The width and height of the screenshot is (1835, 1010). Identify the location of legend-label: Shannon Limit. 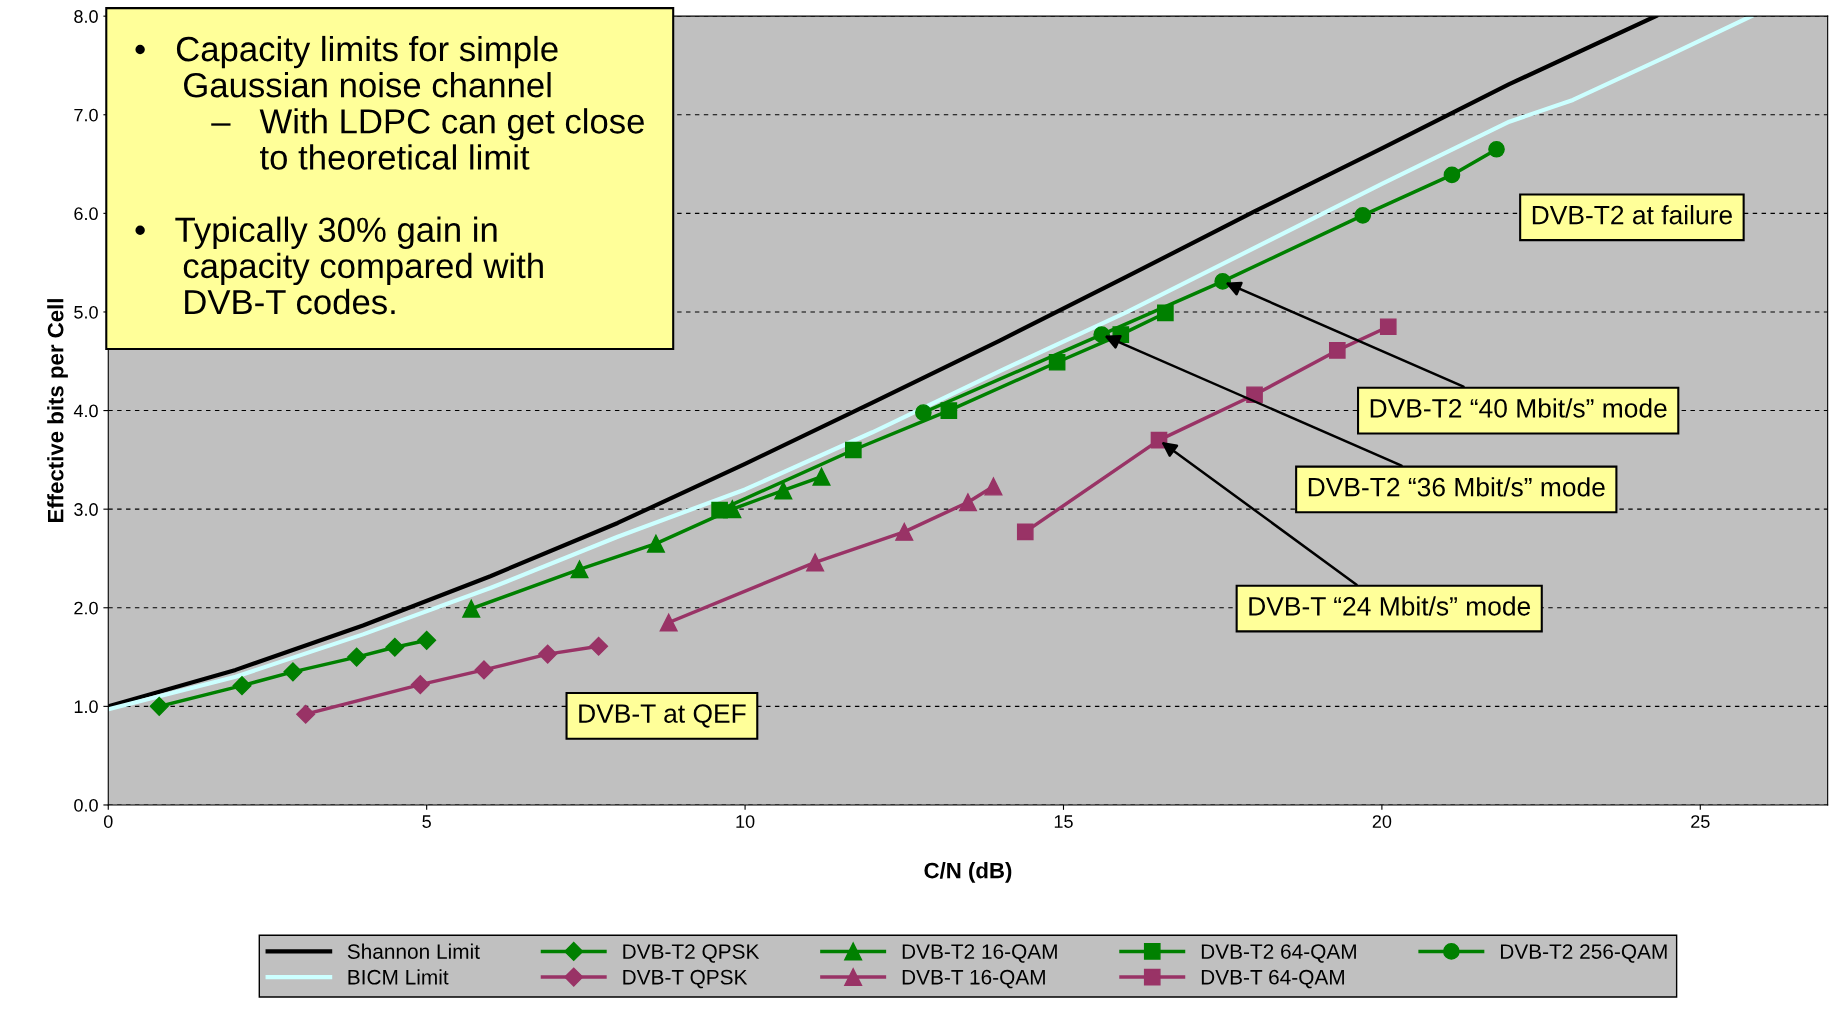
(413, 951).